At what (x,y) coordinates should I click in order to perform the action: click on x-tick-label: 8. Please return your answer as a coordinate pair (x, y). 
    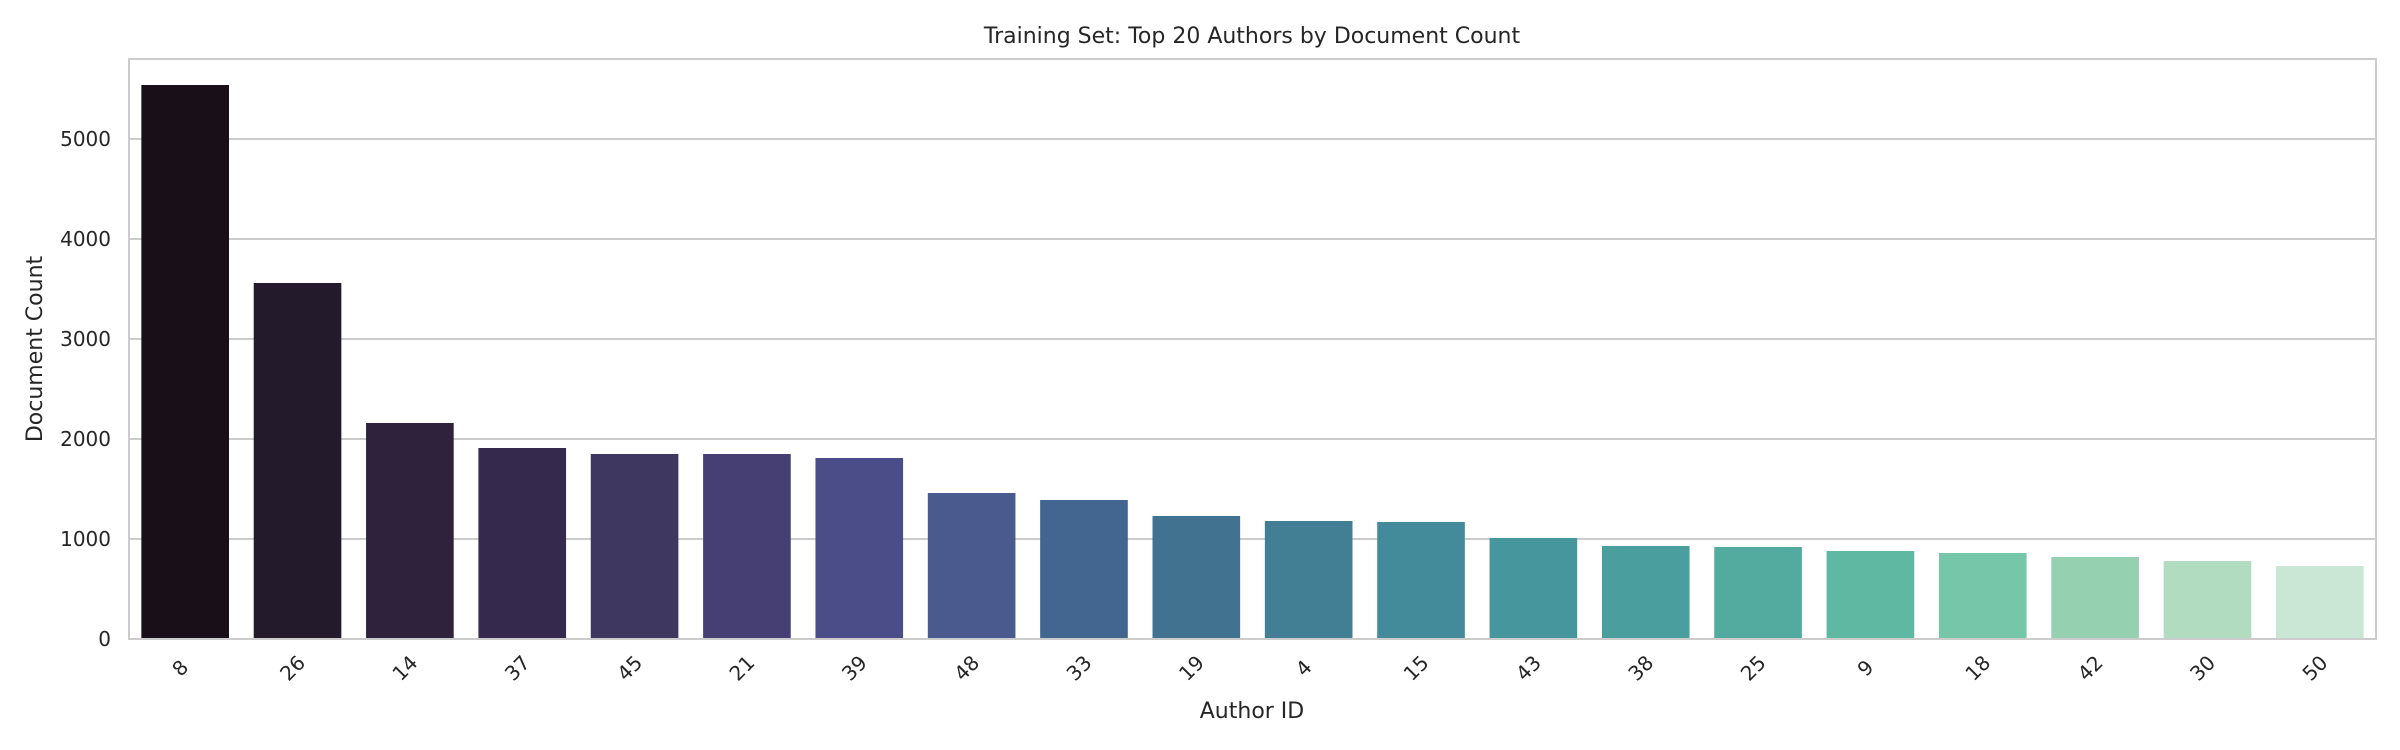
    Looking at the image, I should click on (180, 668).